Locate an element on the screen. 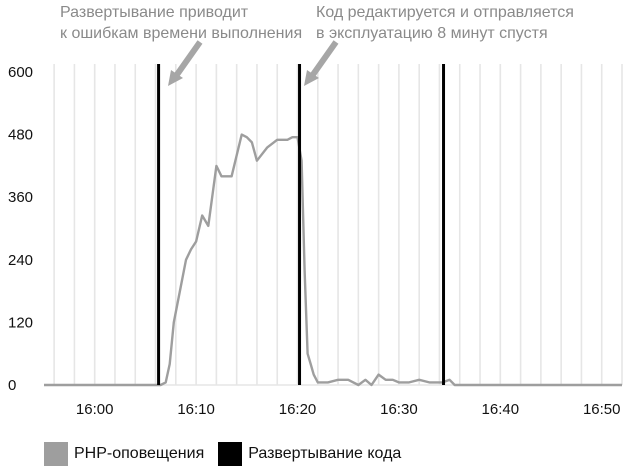 The height and width of the screenshot is (475, 629). annotation-1-line-1: Развертывание приводит is located at coordinates (154, 12).